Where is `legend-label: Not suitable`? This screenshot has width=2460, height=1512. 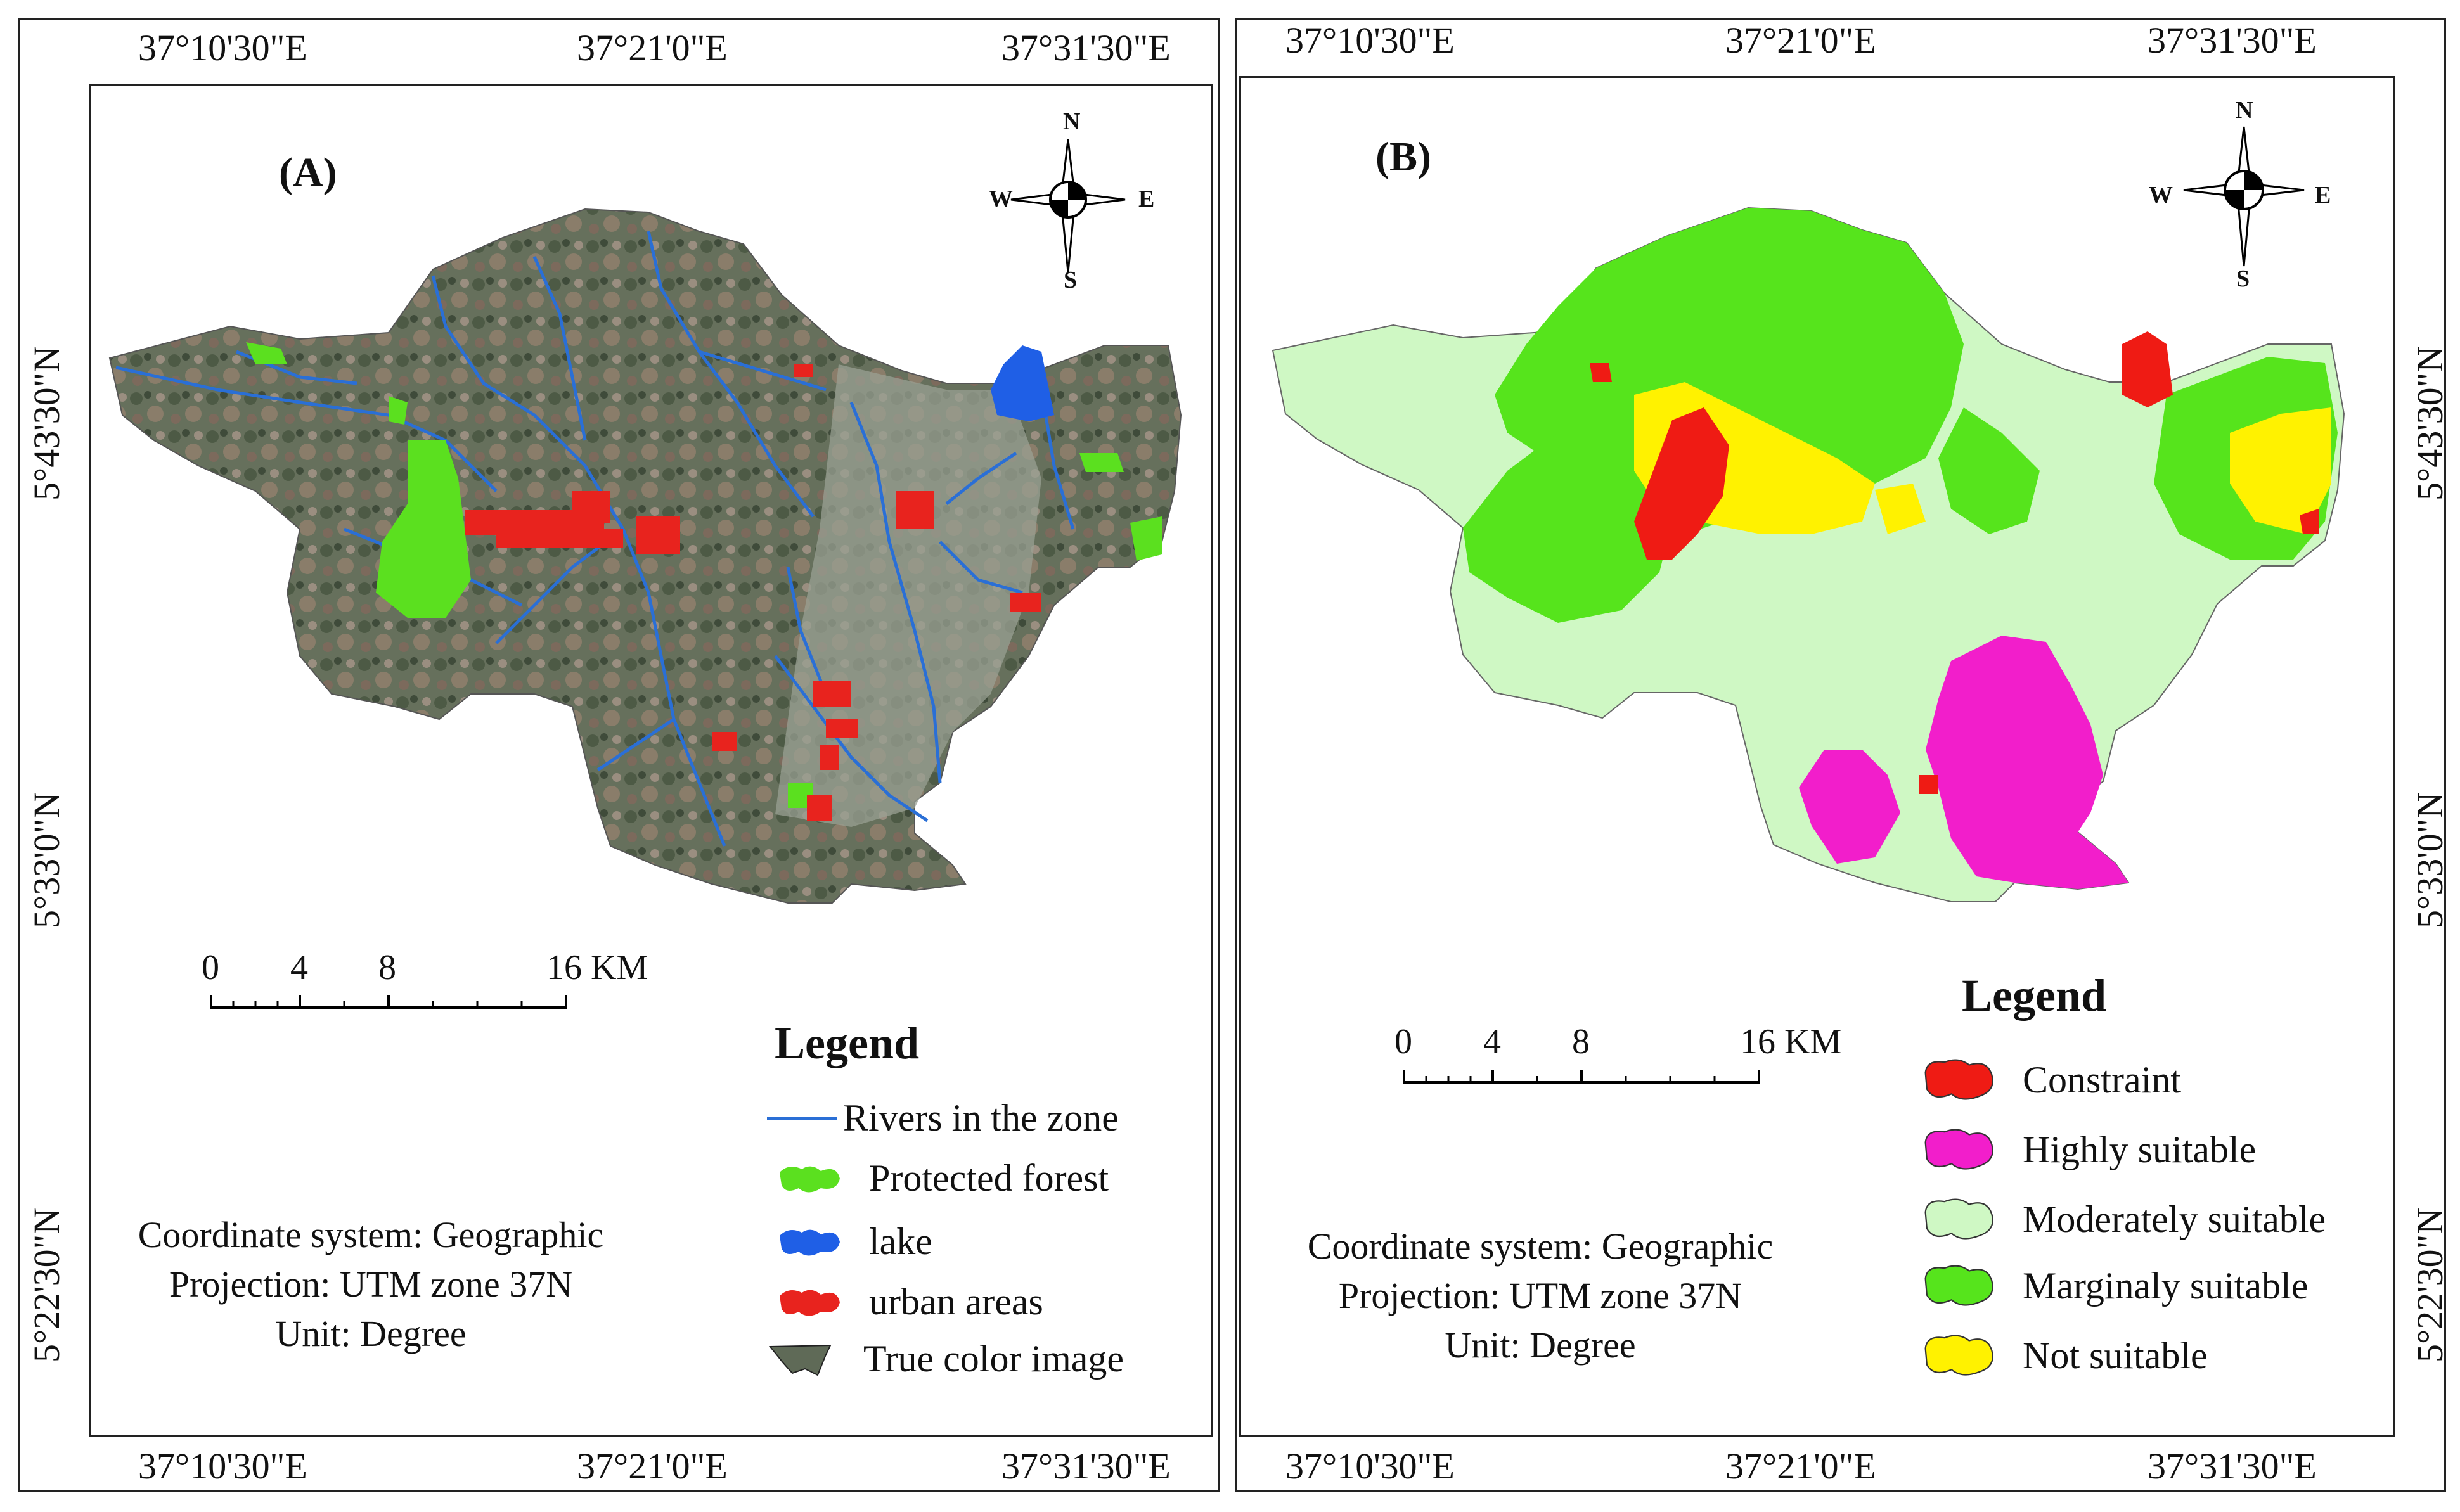
legend-label: Not suitable is located at coordinates (2115, 1355).